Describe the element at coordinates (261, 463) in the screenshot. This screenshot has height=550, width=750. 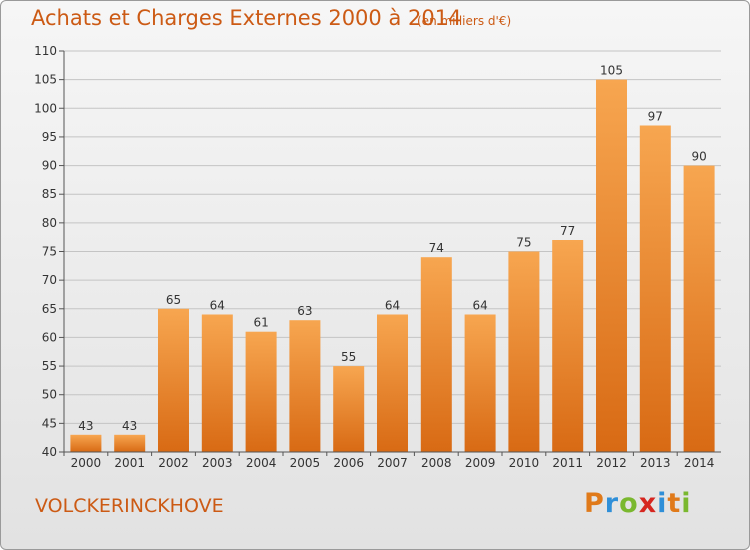
I see `x-tick-label: 2004` at that location.